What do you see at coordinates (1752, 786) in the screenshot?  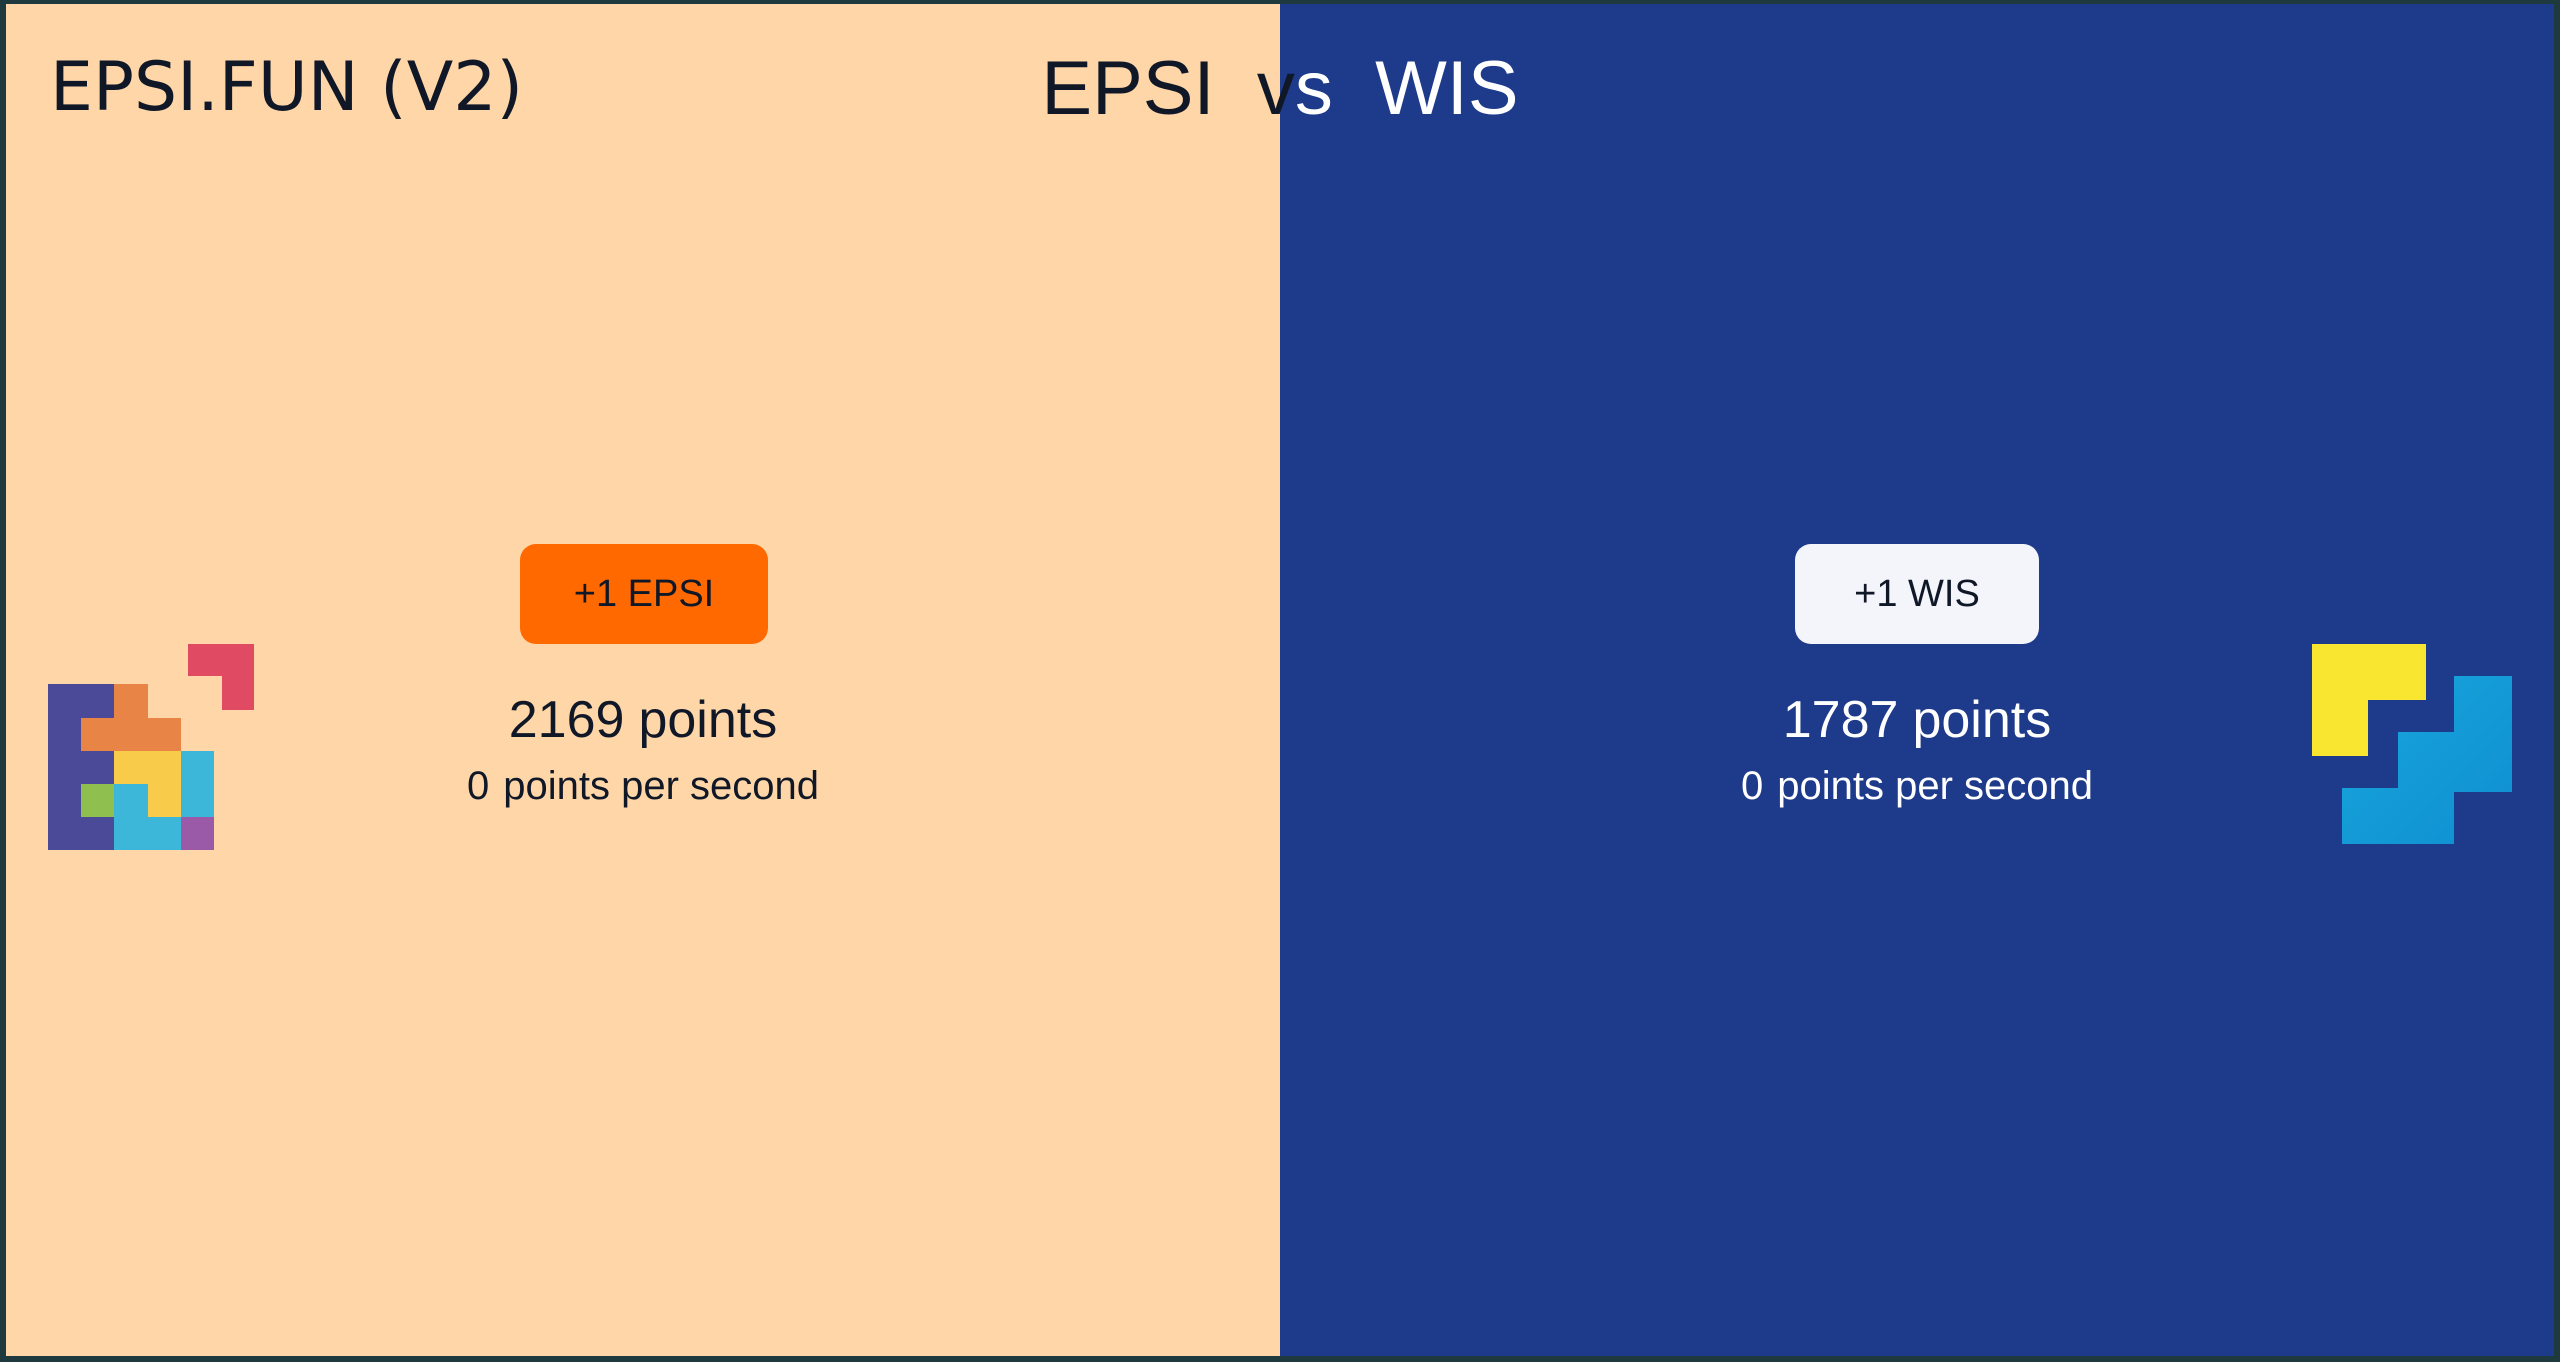 I see `wis-pps-value: 0` at bounding box center [1752, 786].